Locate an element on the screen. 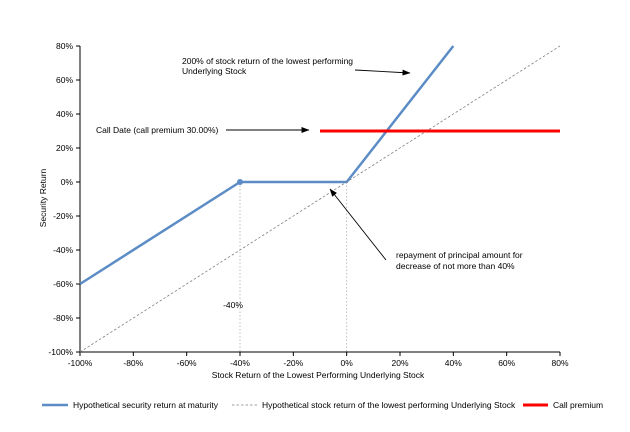 This screenshot has width=630, height=432. x-tick-label: -100% is located at coordinates (80, 363).